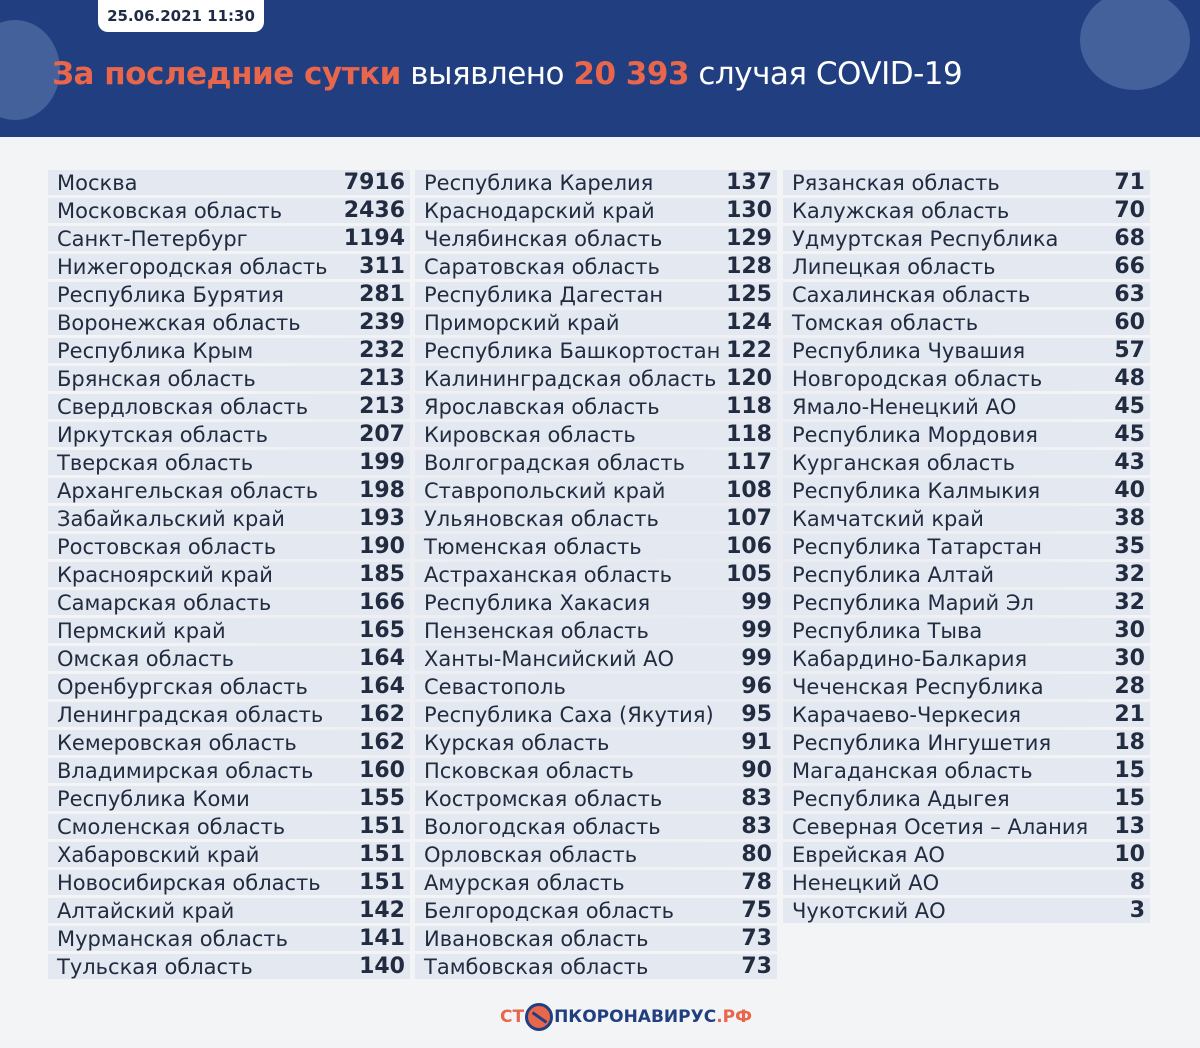 The width and height of the screenshot is (1200, 1048). Describe the element at coordinates (966, 182) in the screenshot. I see `region-row: Рязанская область 71` at that location.